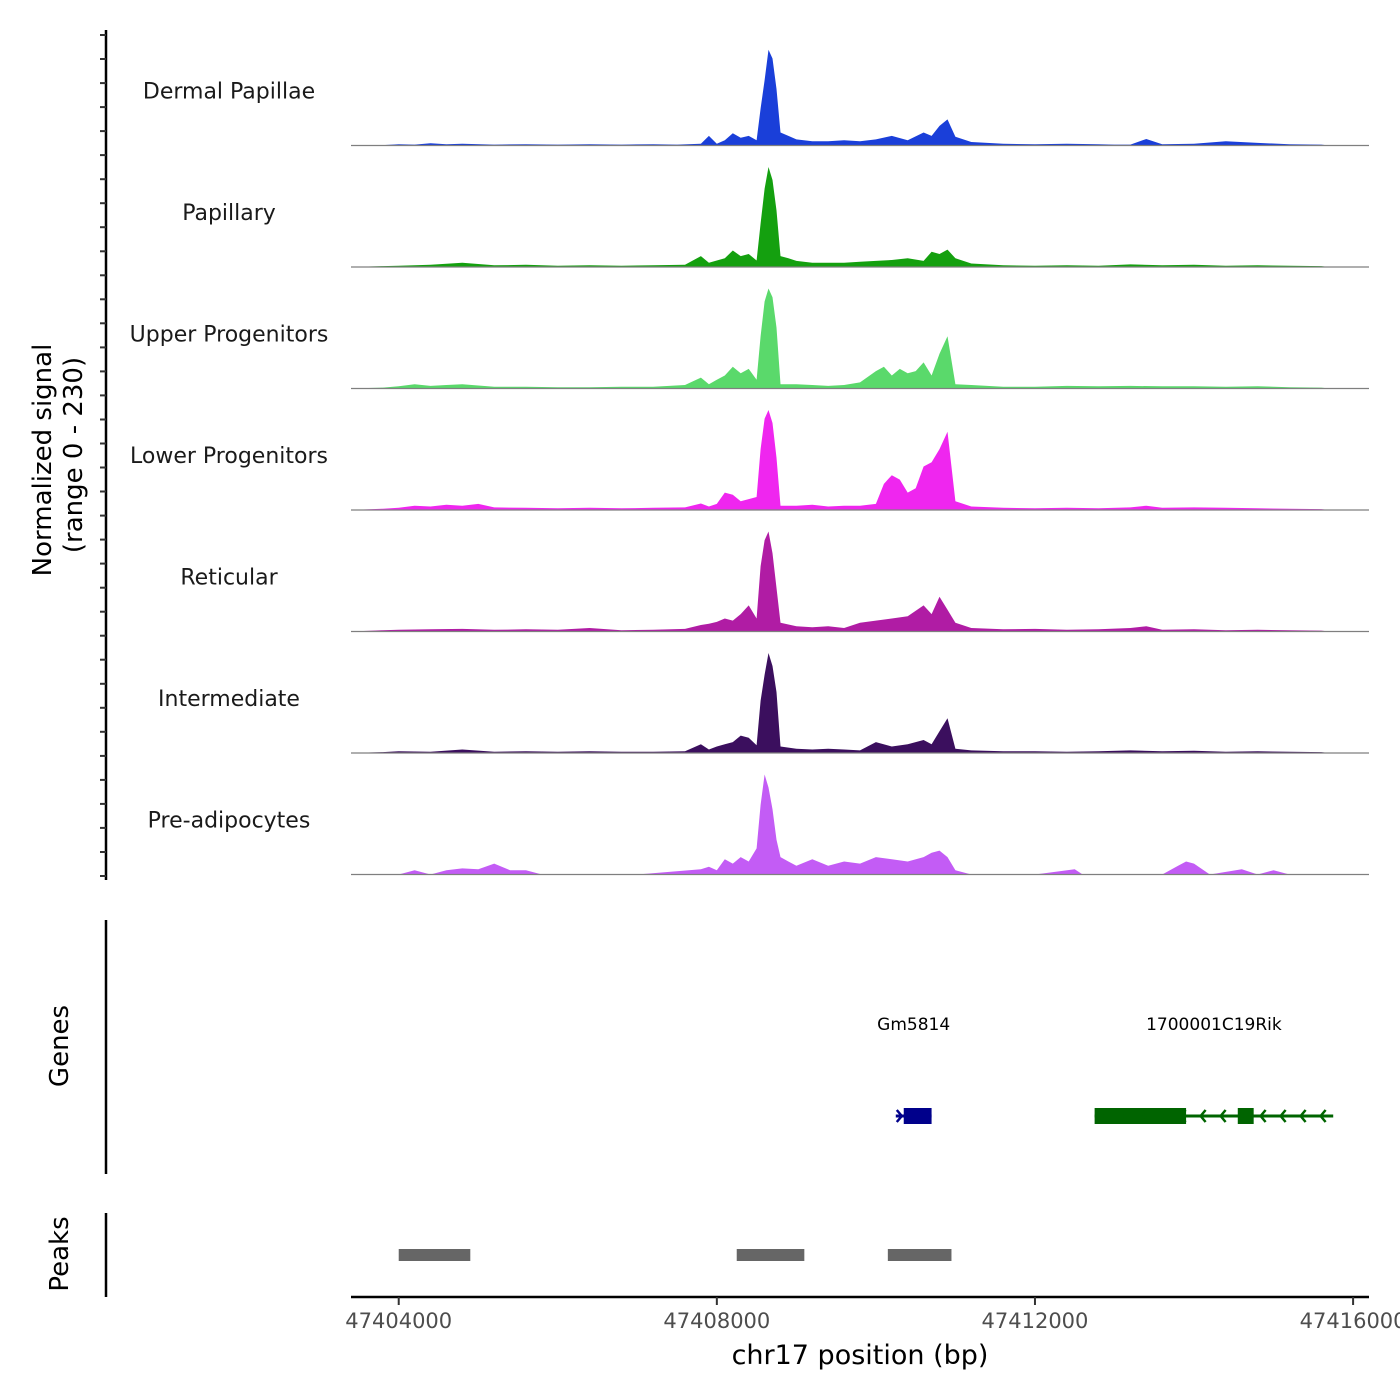  What do you see at coordinates (1035, 1321) in the screenshot?
I see `x-tick-label: 47412000` at bounding box center [1035, 1321].